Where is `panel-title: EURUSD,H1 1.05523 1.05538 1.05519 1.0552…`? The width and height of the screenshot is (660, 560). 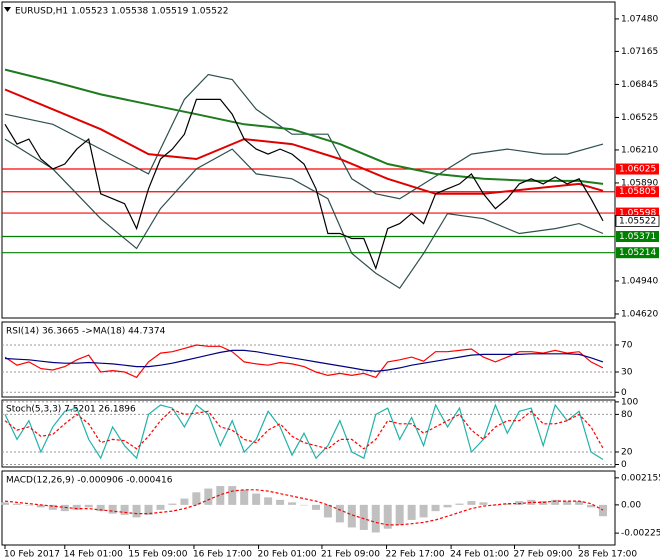
panel-title: EURUSD,H1 1.05523 1.05538 1.05519 1.0552… is located at coordinates (121, 12).